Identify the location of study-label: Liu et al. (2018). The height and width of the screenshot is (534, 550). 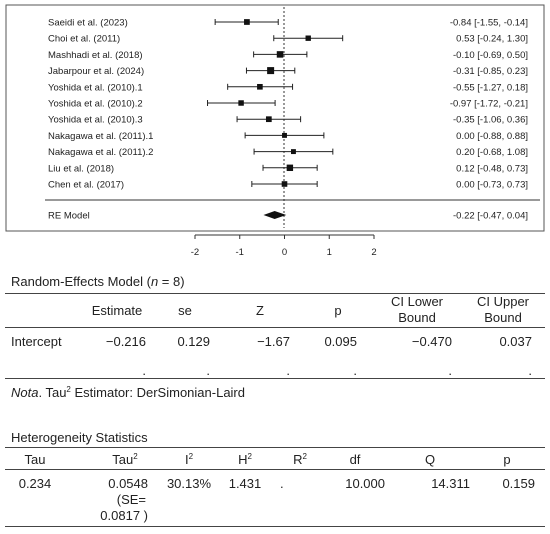
(81, 168).